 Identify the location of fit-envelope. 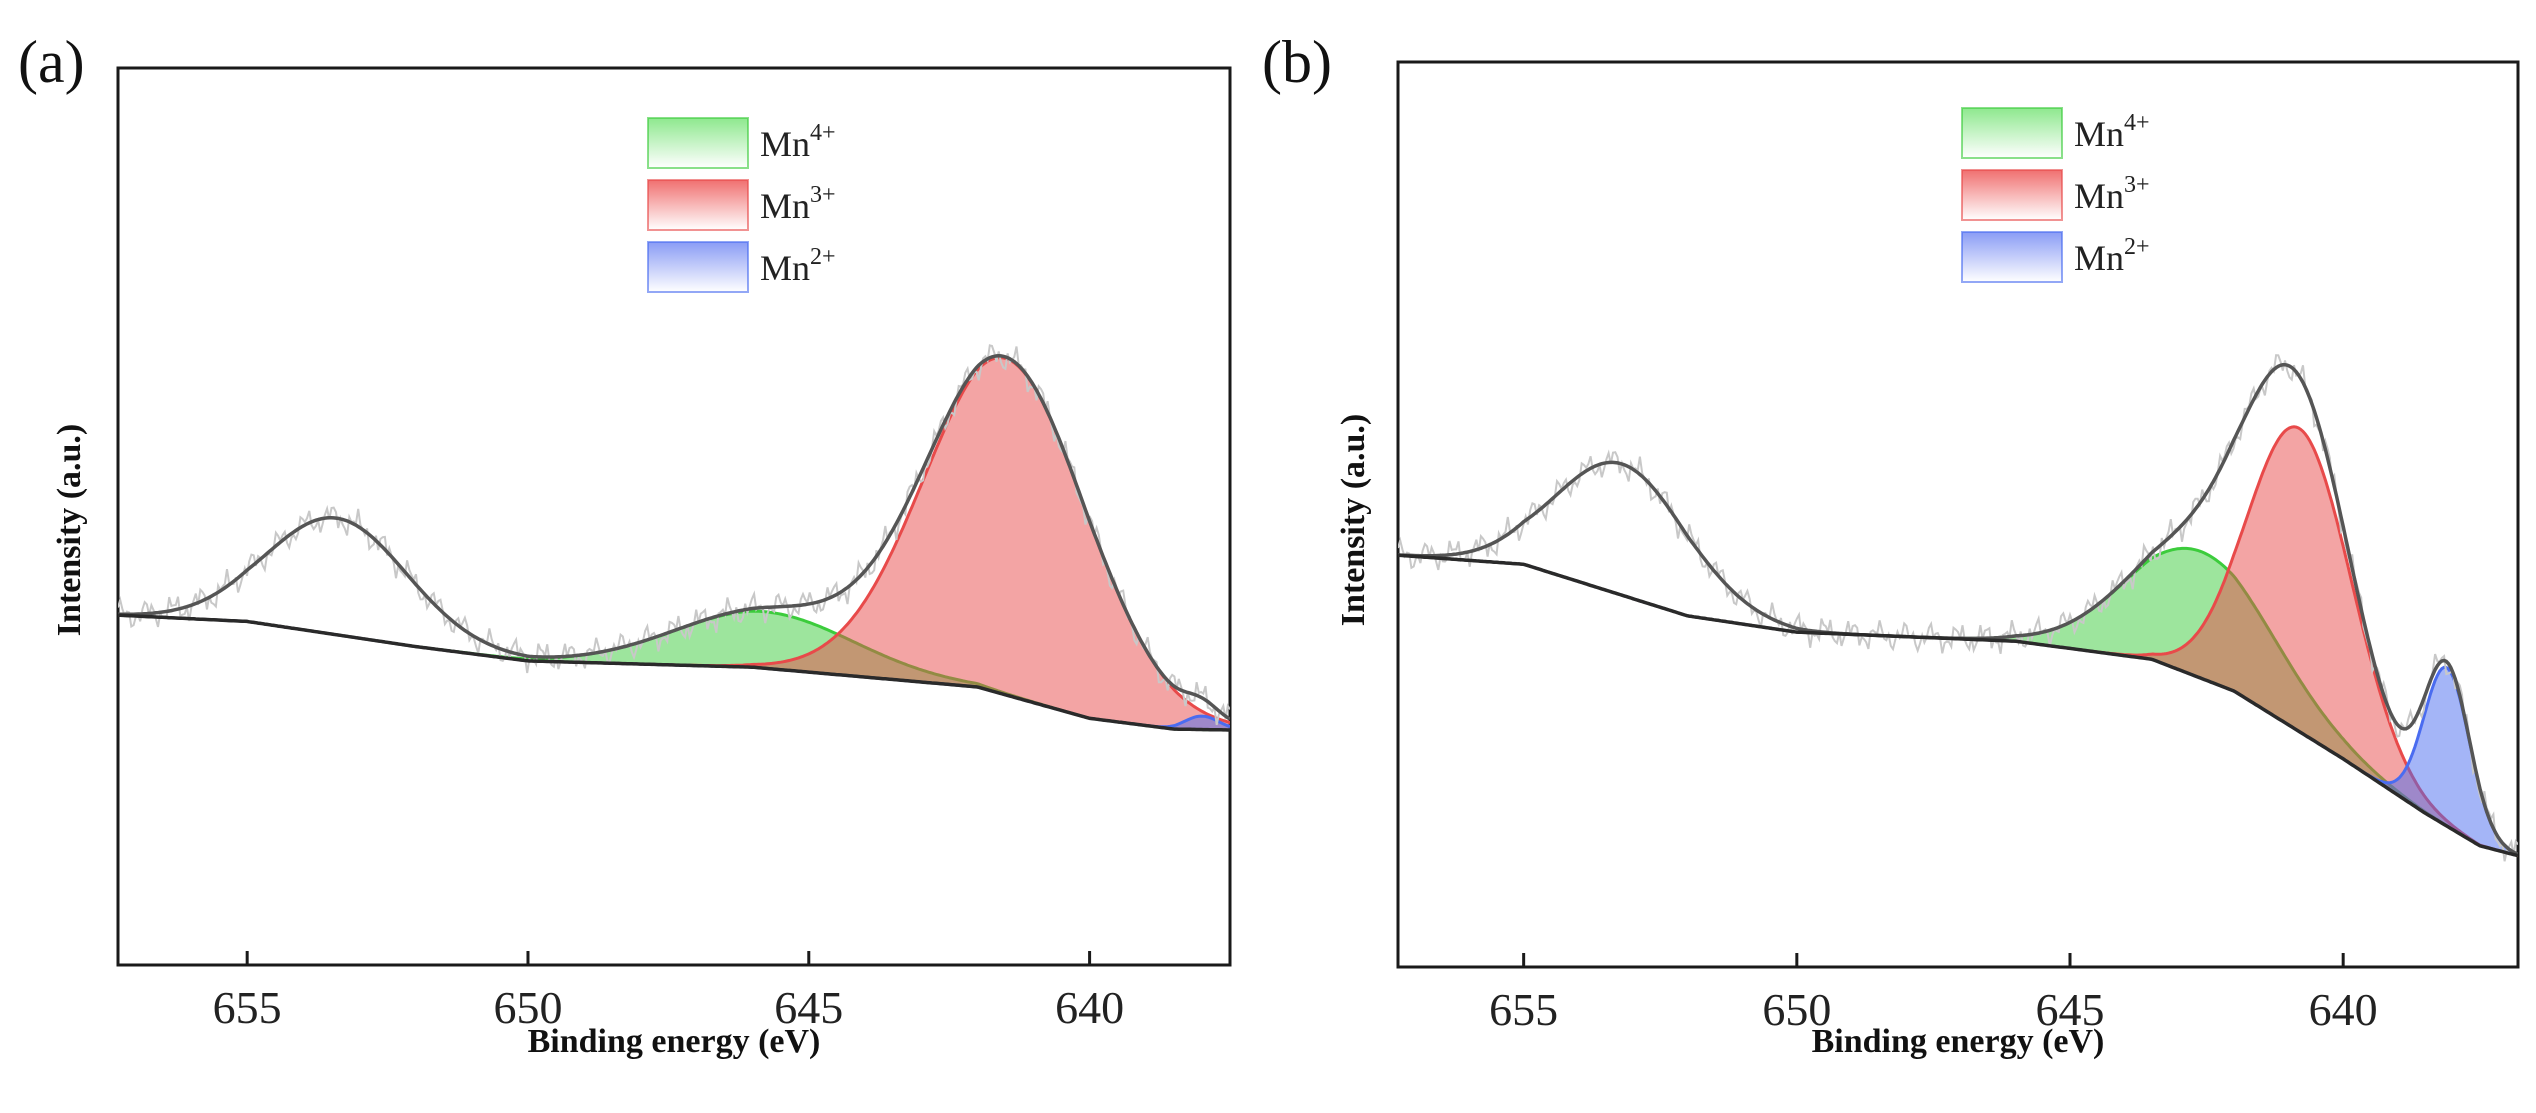
(674, 537).